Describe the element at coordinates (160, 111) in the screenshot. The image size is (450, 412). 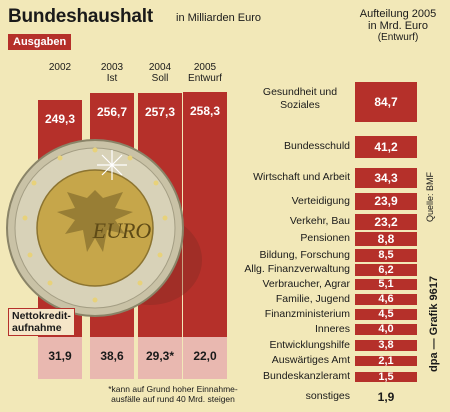
I see `expenditure-value-label: 257,3` at that location.